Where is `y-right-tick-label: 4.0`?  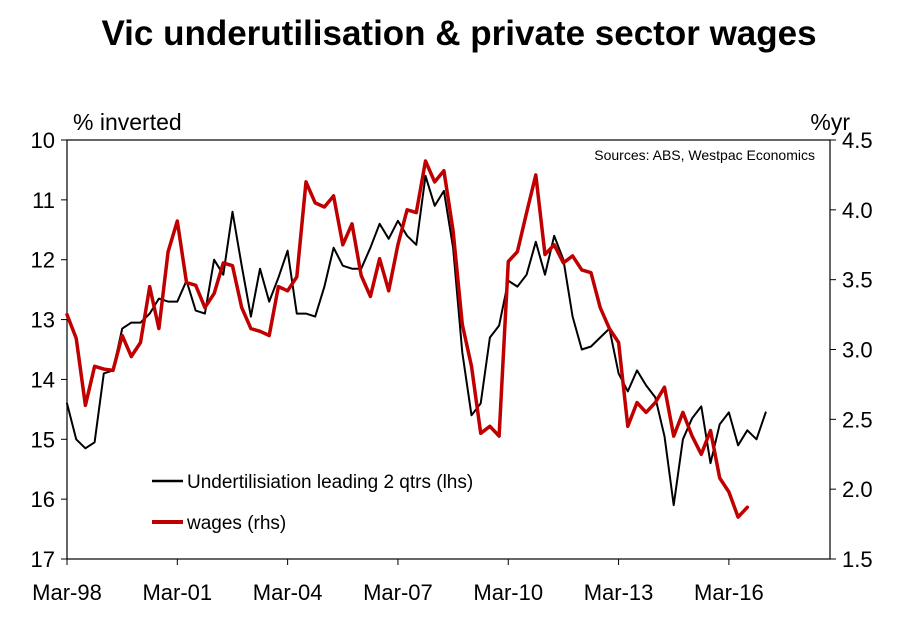
y-right-tick-label: 4.0 is located at coordinates (857, 210).